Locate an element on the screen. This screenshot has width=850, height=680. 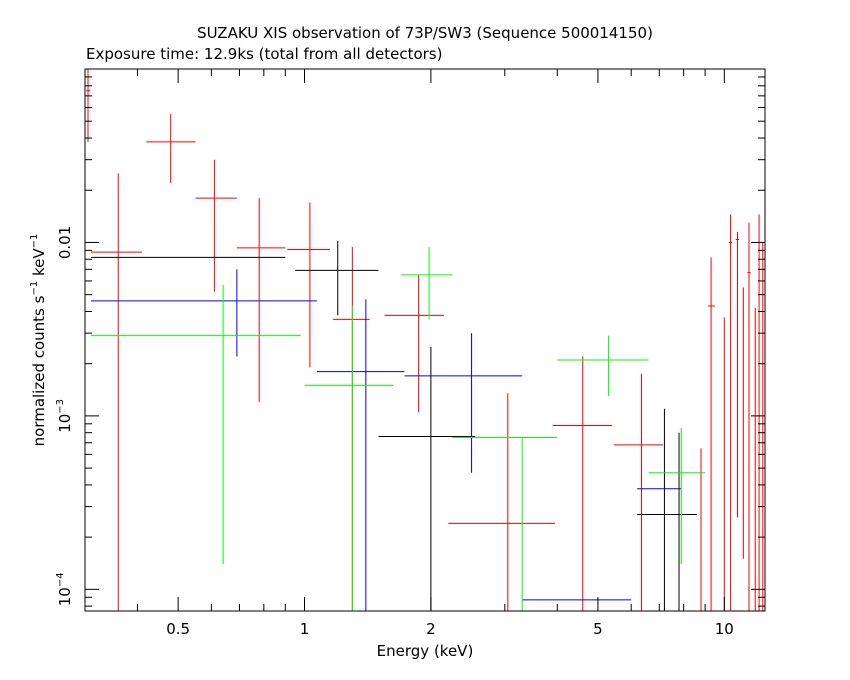
x-tick-label: 5 is located at coordinates (598, 629).